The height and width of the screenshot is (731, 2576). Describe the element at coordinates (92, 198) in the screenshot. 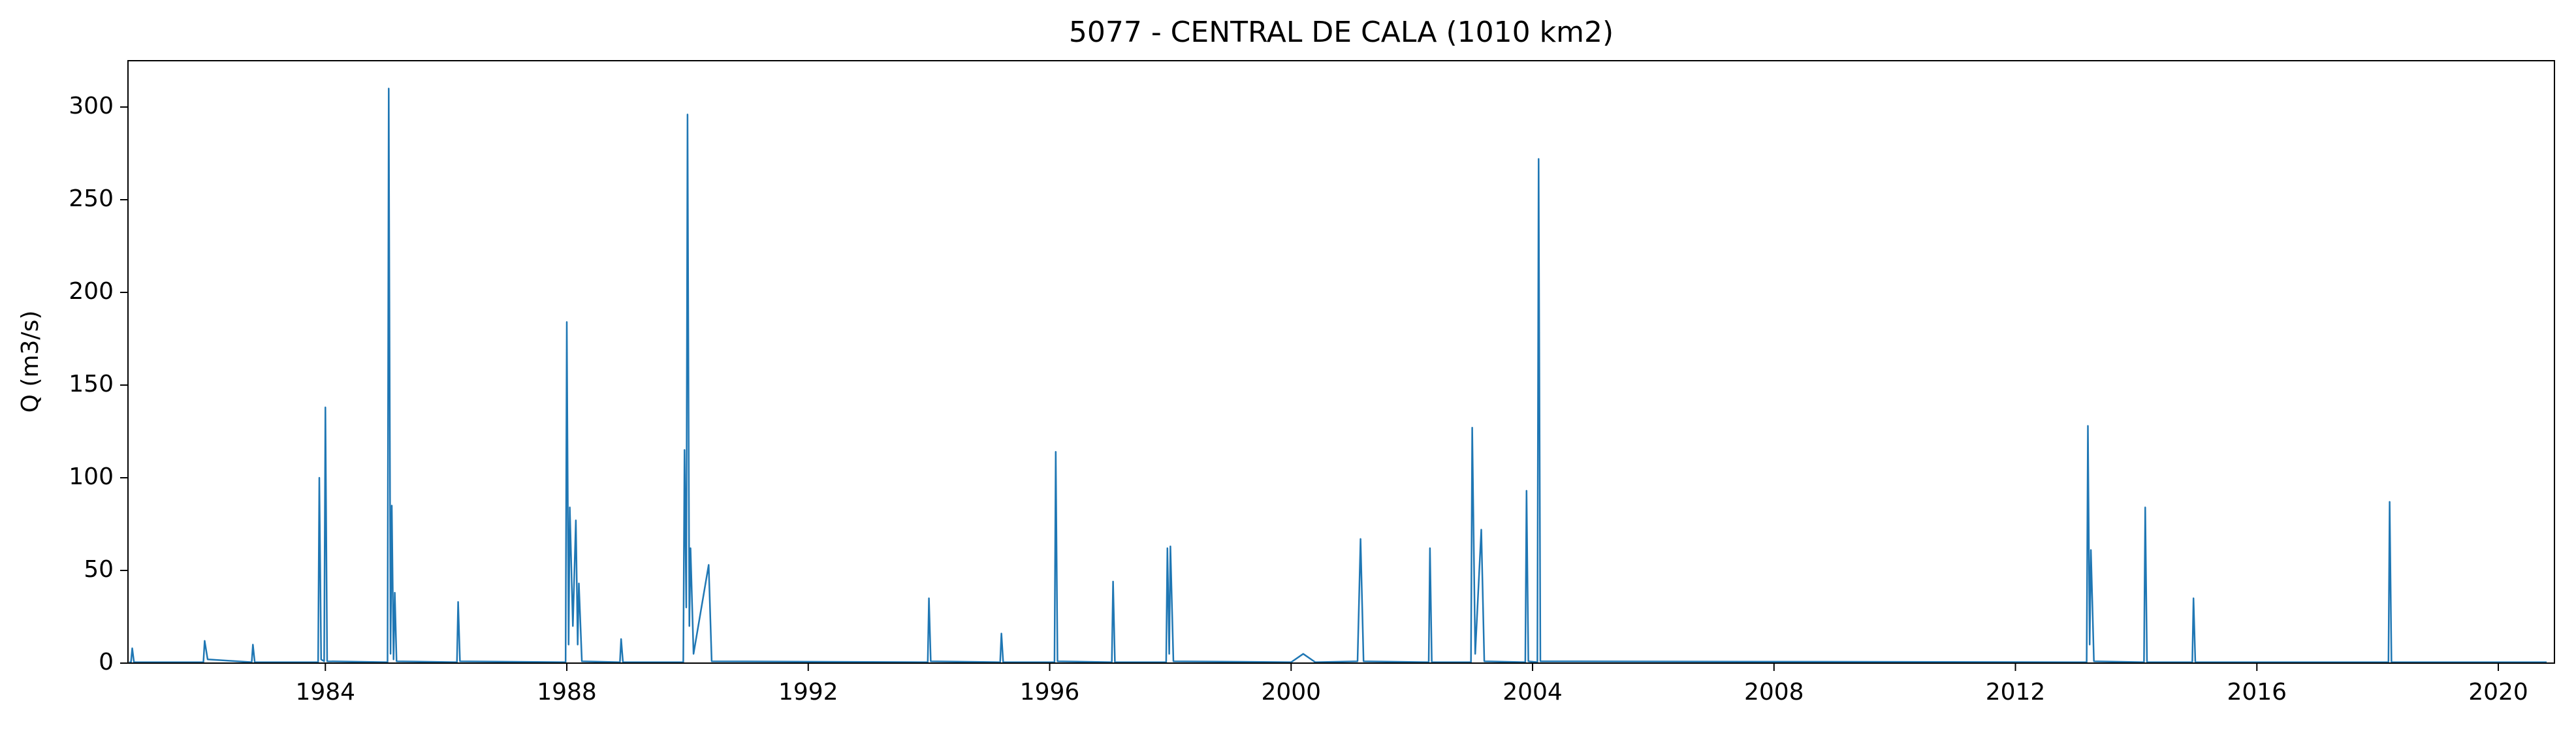

I see `y-tick-label: 250` at that location.